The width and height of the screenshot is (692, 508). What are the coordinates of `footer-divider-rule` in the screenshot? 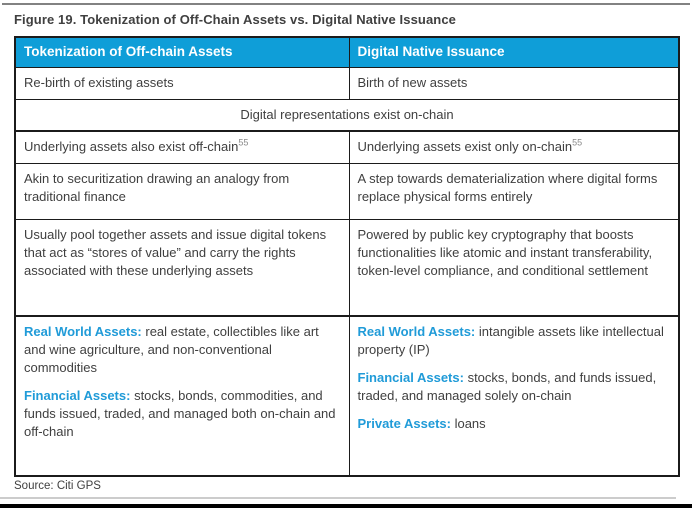 It's located at (338, 498).